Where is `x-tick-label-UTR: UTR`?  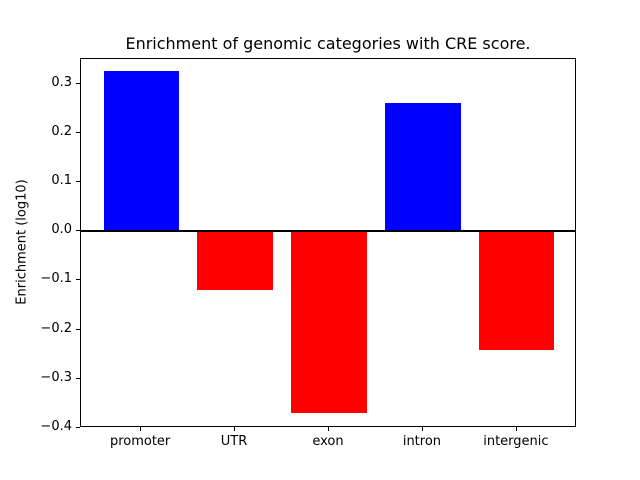 x-tick-label-UTR: UTR is located at coordinates (234, 441).